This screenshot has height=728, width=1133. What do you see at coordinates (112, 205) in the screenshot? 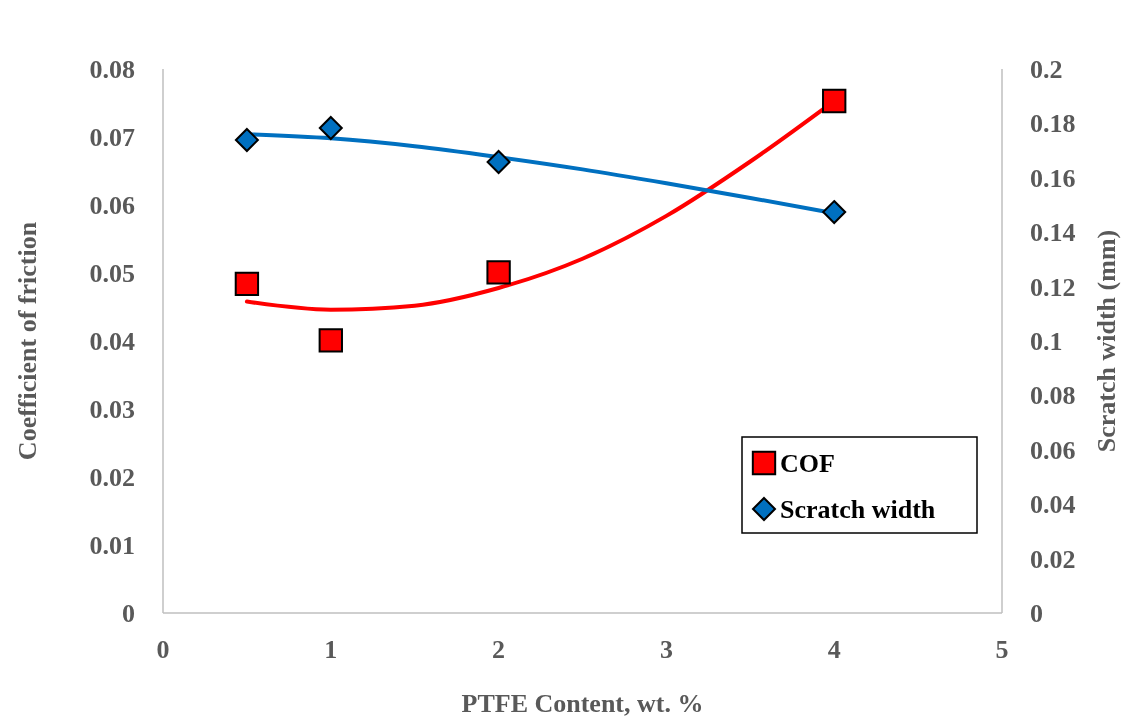
I see `y-tick-label: 0.06` at bounding box center [112, 205].